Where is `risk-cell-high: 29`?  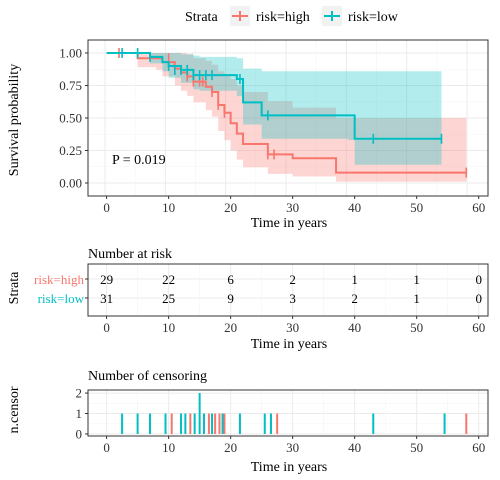 risk-cell-high: 29 is located at coordinates (106, 279).